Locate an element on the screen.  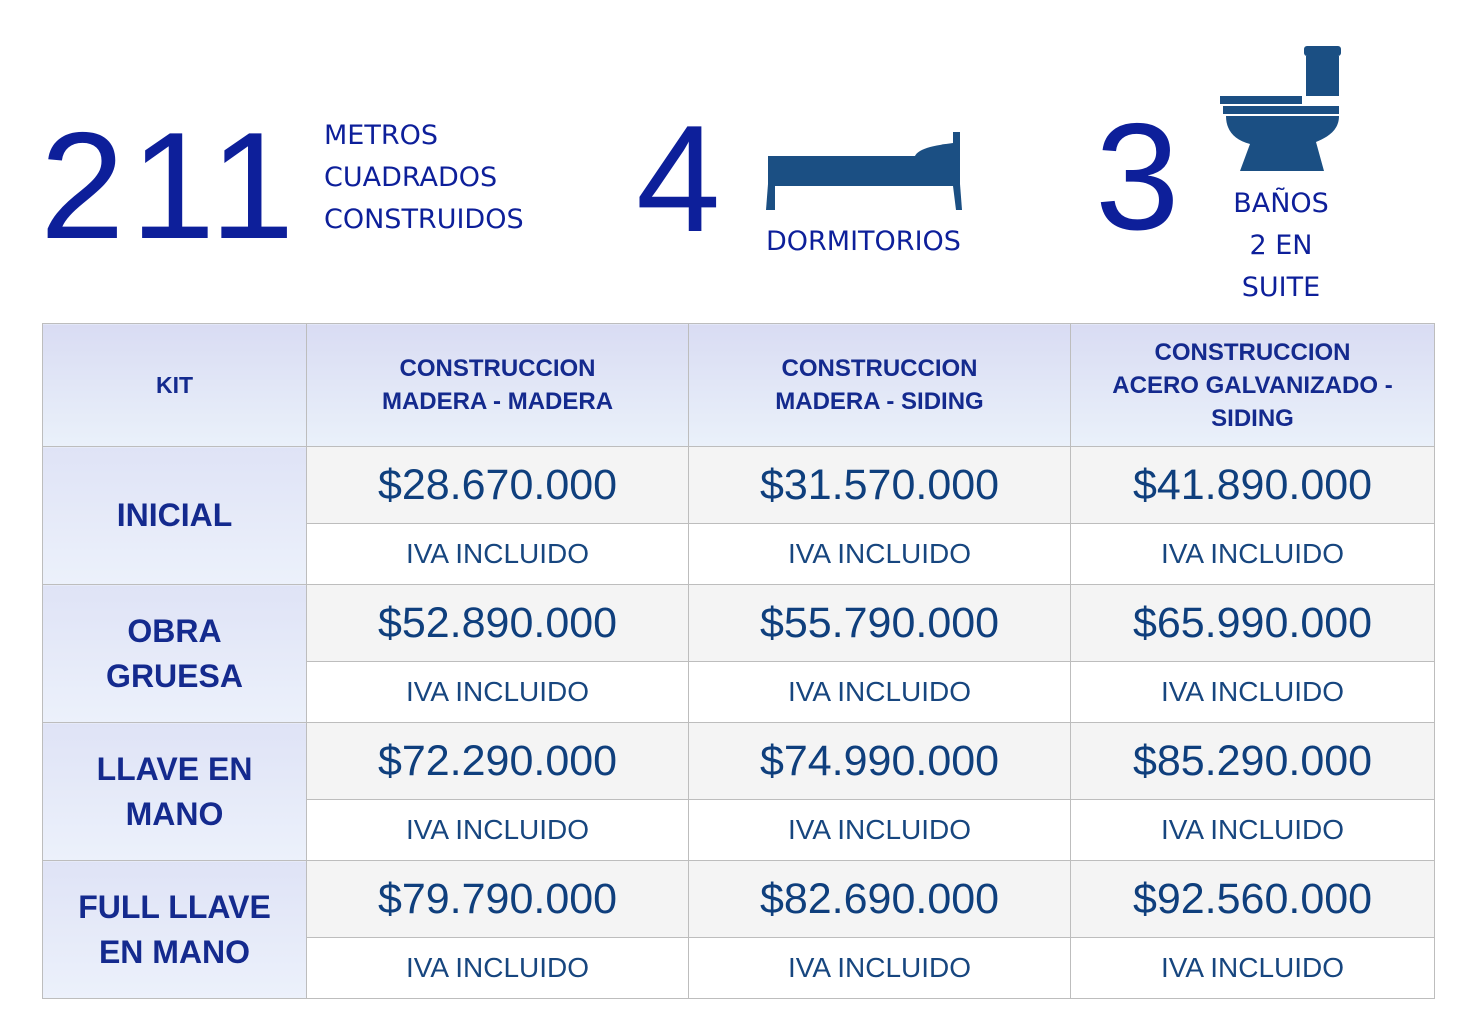
bathrooms-label-line: SUITE is located at coordinates (1281, 287).